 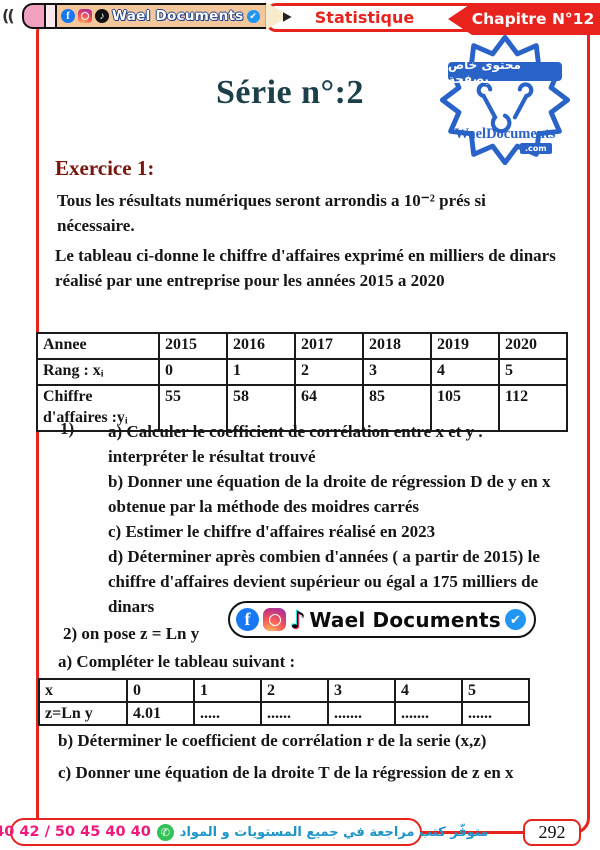 What do you see at coordinates (533, 408) in the screenshot?
I see `table-cell: 112` at bounding box center [533, 408].